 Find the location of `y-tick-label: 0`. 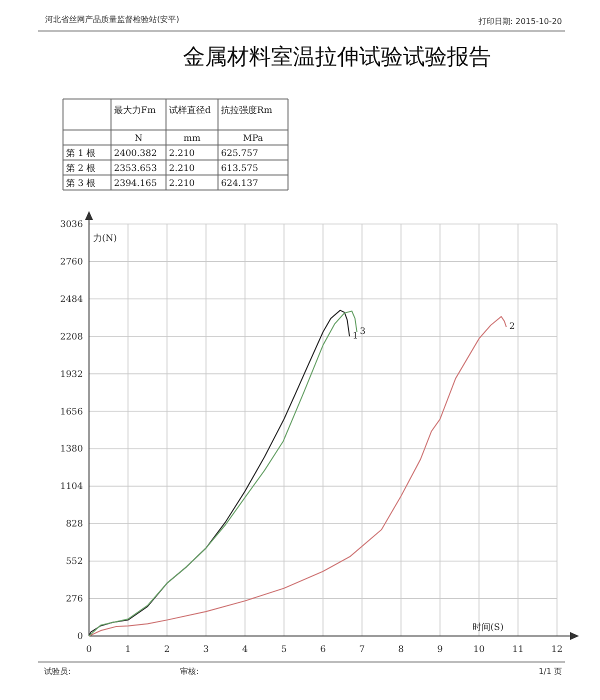

y-tick-label: 0 is located at coordinates (80, 637).